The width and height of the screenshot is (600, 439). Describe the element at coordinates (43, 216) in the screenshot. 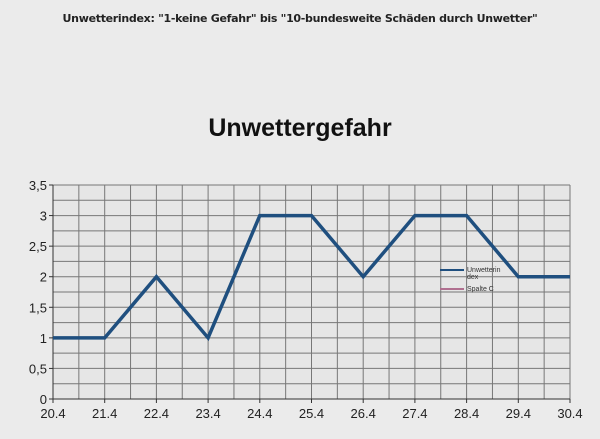

I see `y-tick-label: 3` at that location.